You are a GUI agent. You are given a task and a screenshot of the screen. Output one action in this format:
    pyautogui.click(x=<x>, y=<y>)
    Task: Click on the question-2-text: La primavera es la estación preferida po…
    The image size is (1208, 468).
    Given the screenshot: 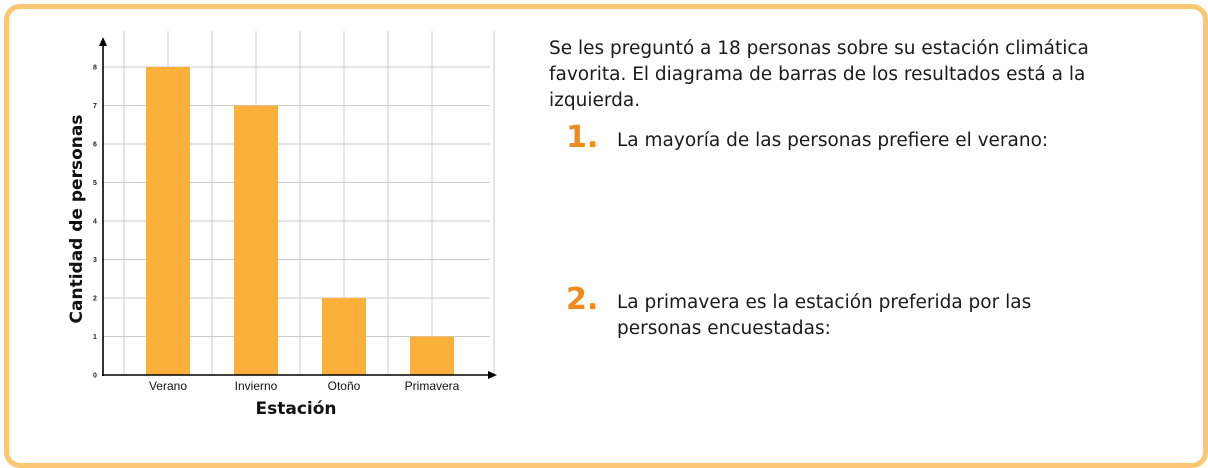 What is the action you would take?
    pyautogui.click(x=824, y=315)
    